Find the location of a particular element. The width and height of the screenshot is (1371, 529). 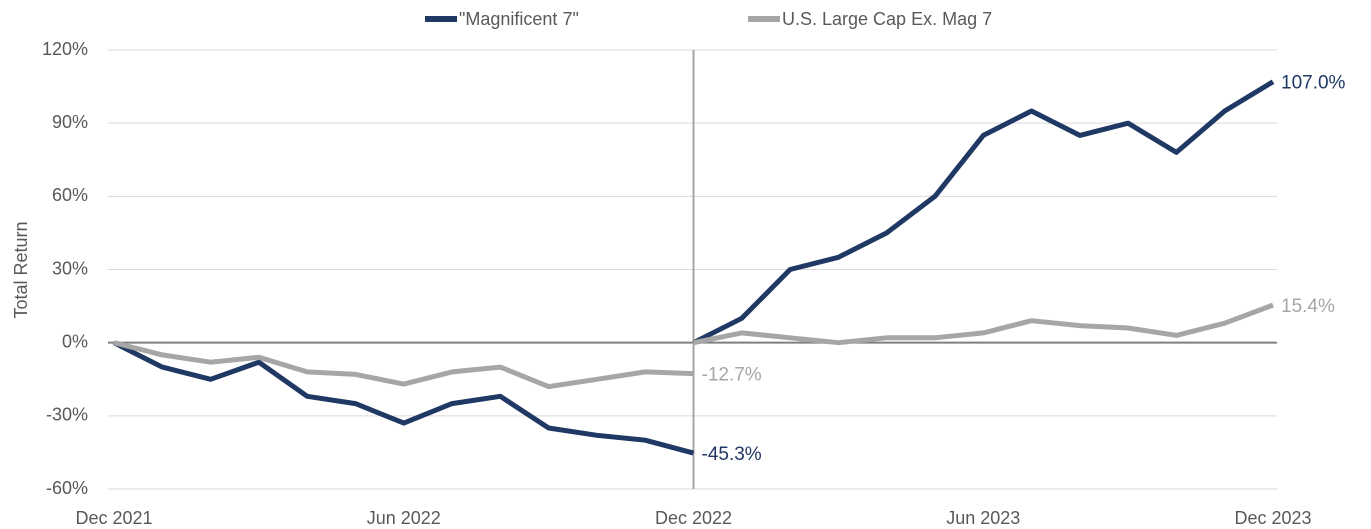

value-label: 107.0% is located at coordinates (1313, 83).